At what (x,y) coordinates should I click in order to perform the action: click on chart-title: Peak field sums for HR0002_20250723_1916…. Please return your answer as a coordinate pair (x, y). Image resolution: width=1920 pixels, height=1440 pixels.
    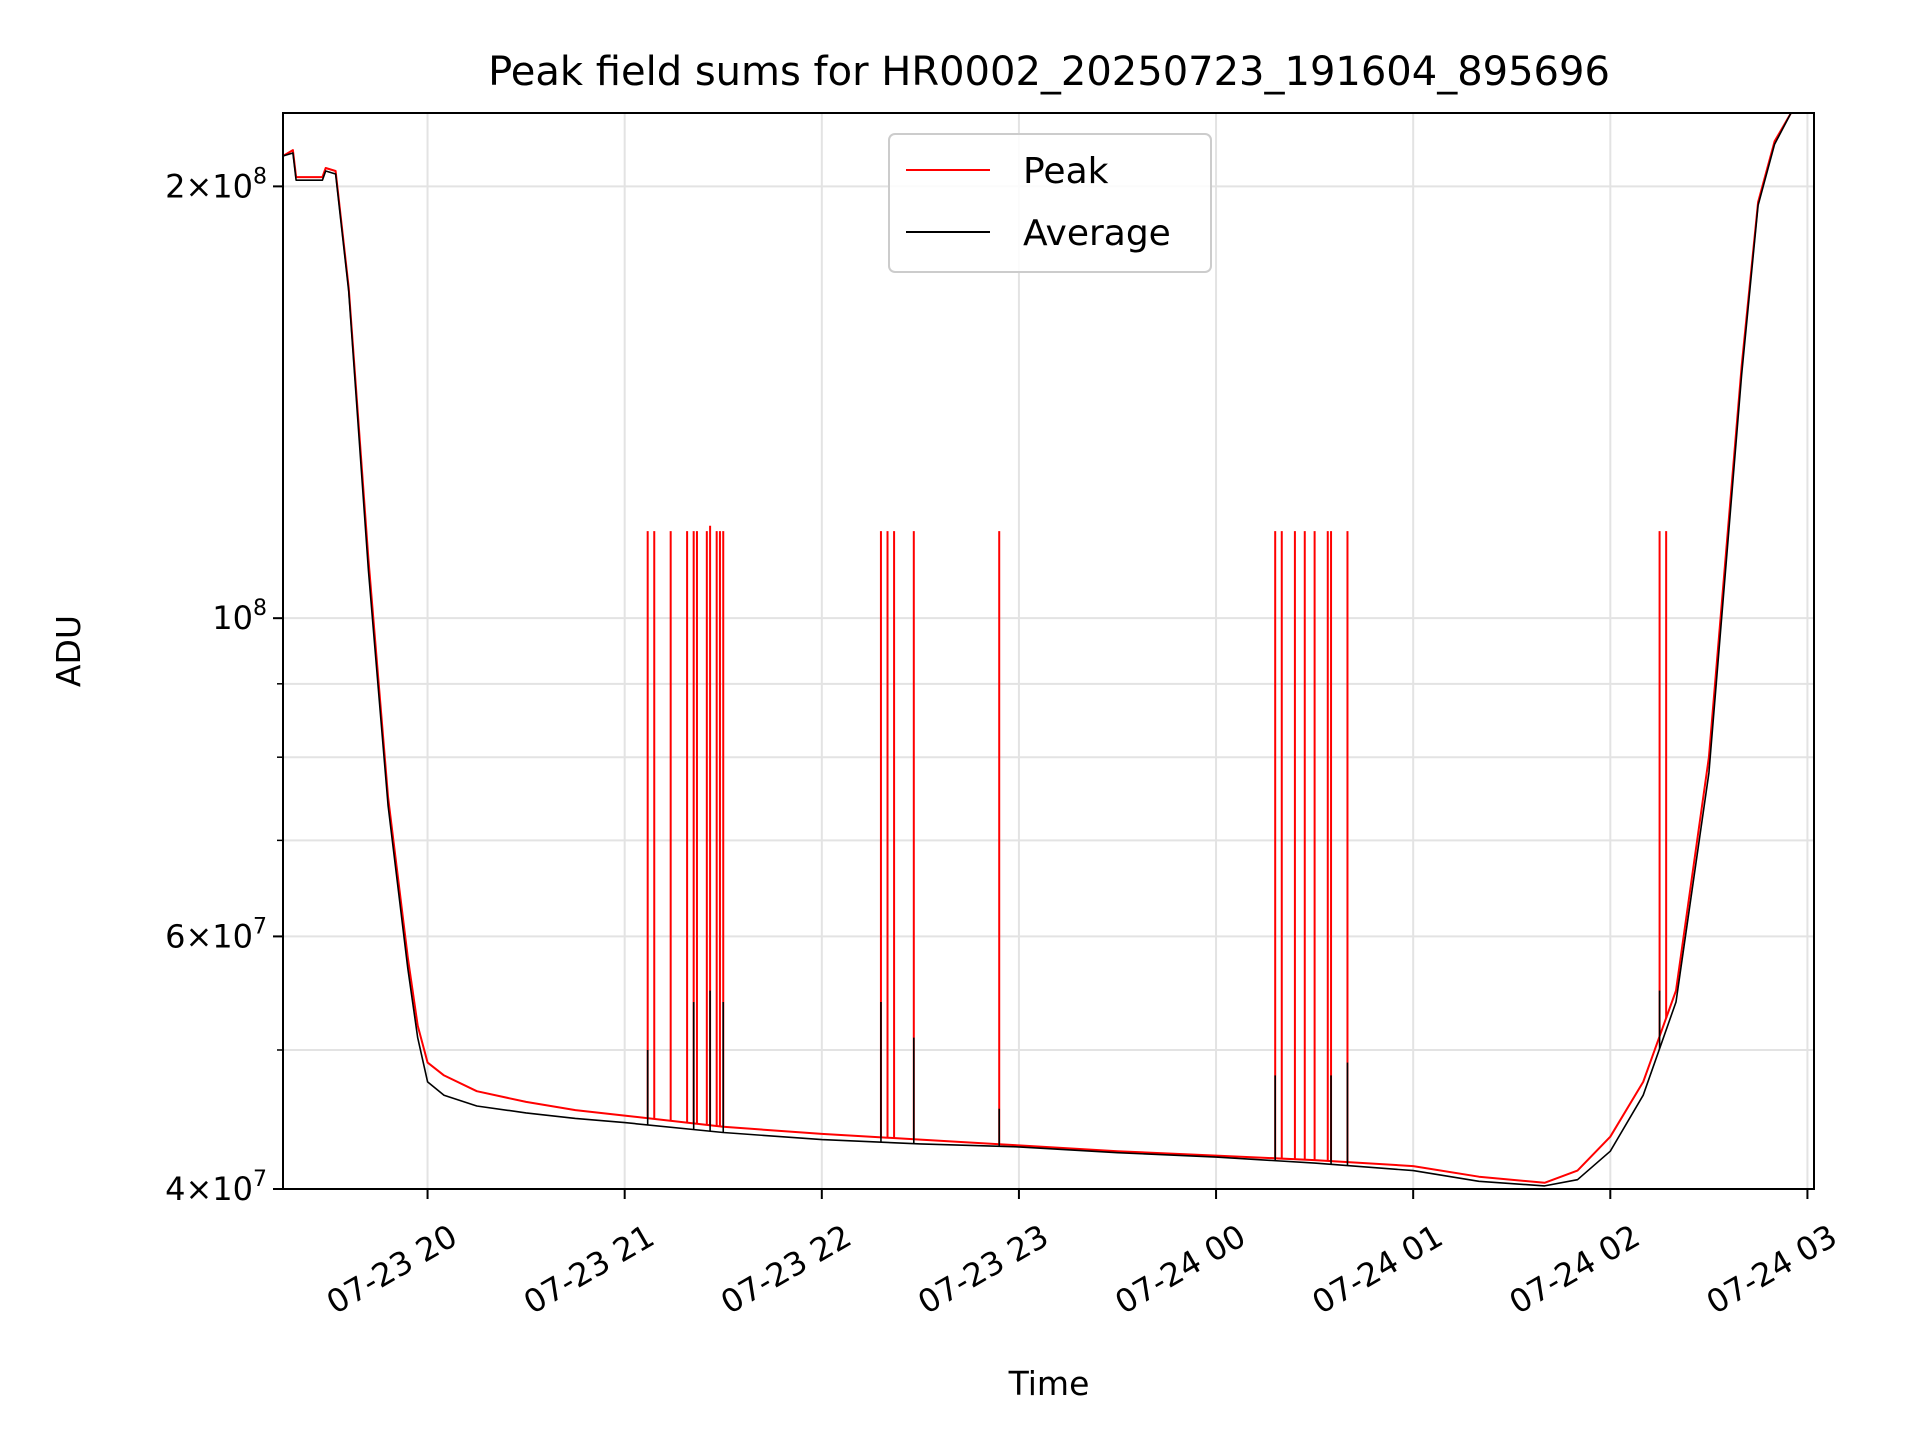
    Looking at the image, I should click on (1049, 72).